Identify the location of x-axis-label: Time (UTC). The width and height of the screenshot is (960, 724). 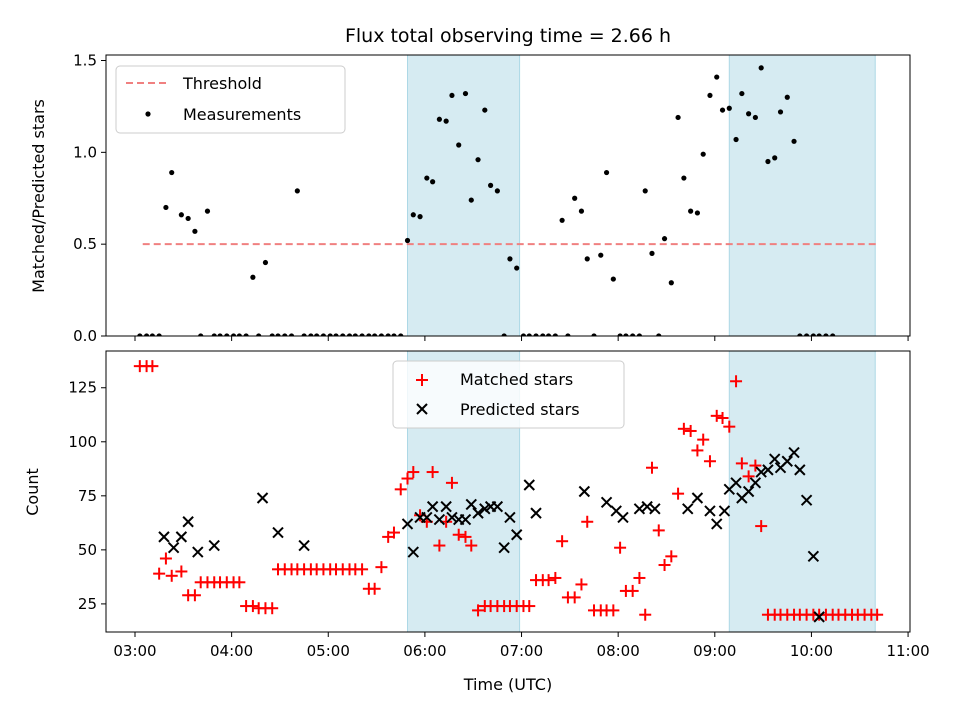
(507, 684).